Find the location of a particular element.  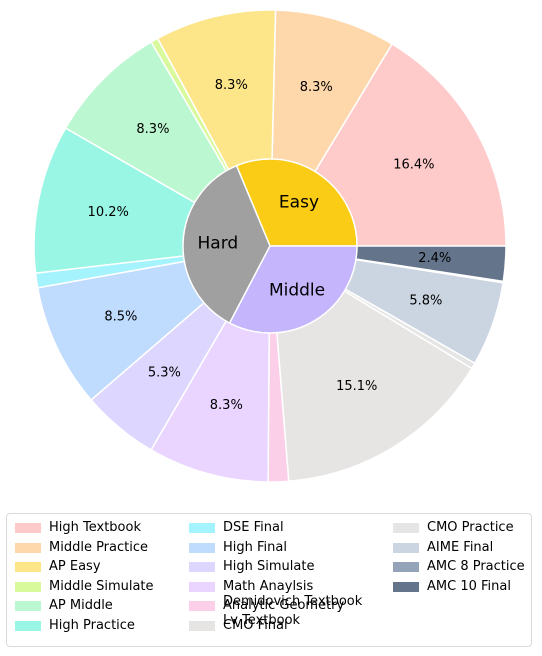

legend-label: AMC 8 Practice is located at coordinates (476, 566).